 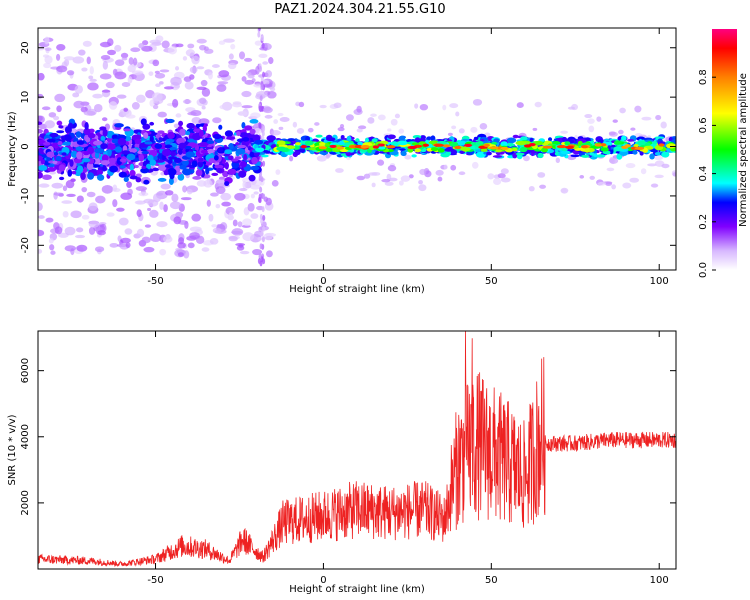 What do you see at coordinates (743, 150) in the screenshot?
I see `colorbar-label: Normalized spectral amplitude` at bounding box center [743, 150].